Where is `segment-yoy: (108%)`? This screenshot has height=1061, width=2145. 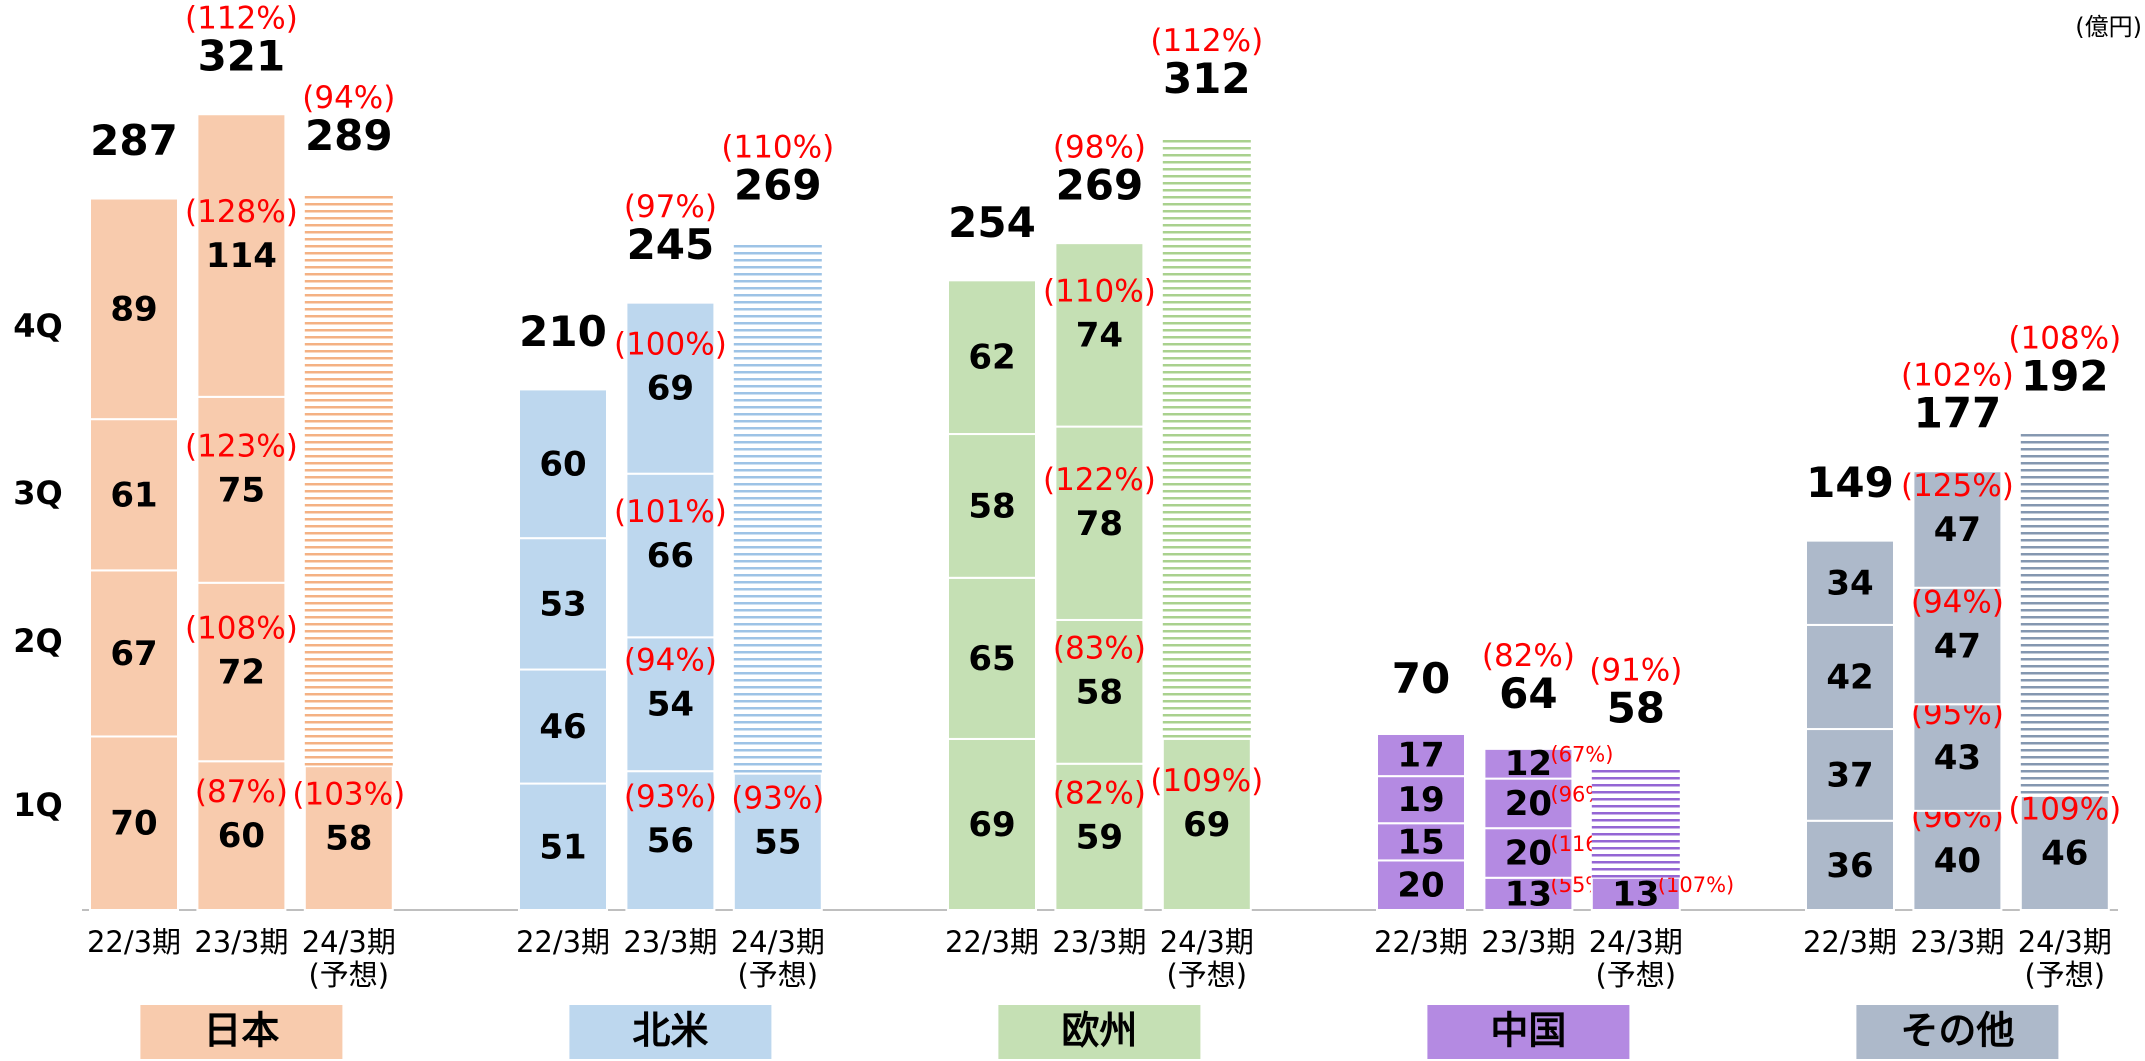 segment-yoy: (108%) is located at coordinates (241, 629).